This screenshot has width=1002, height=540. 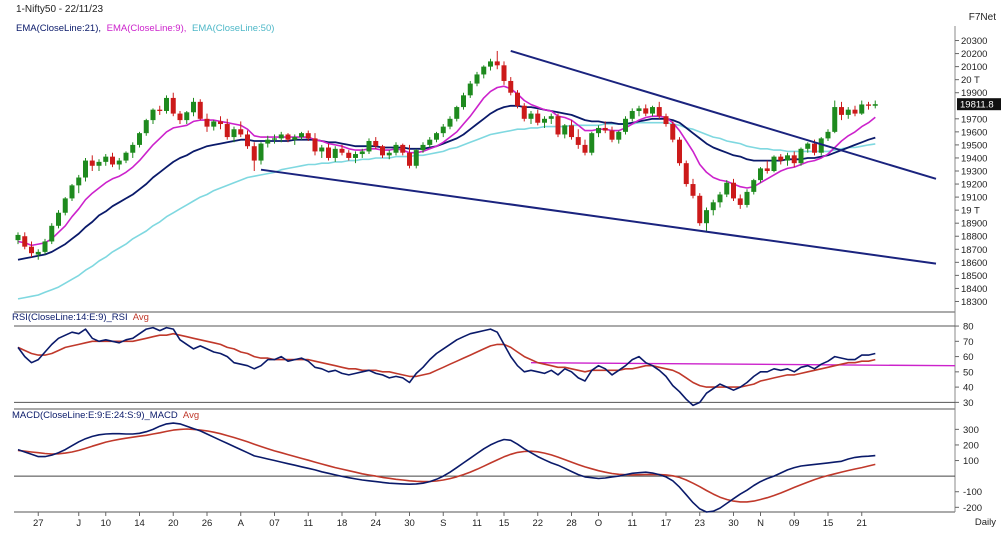 I want to click on macd-line, so click(x=446, y=467).